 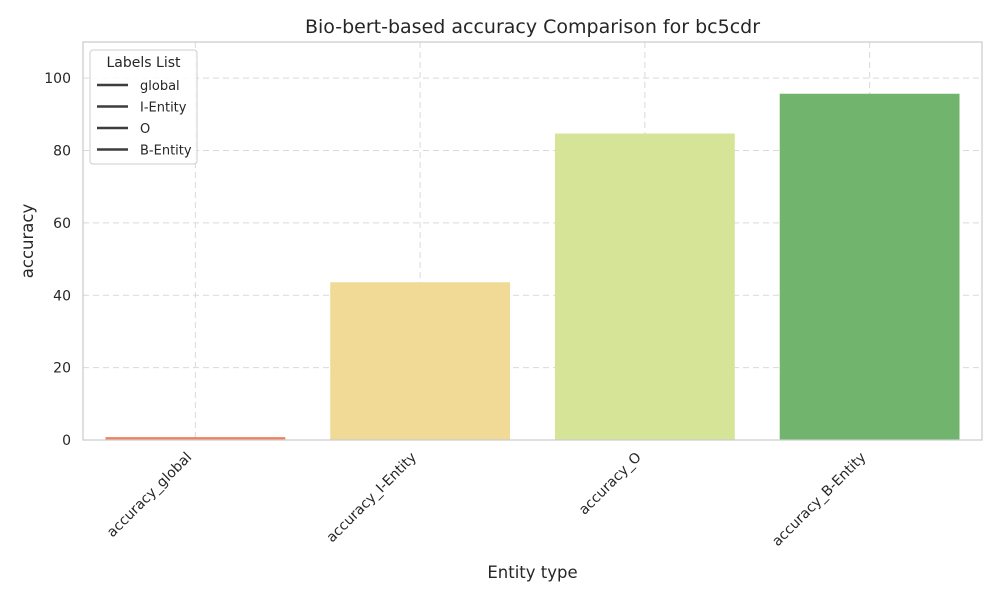 What do you see at coordinates (532, 572) in the screenshot?
I see `x-axis-label: Entity type` at bounding box center [532, 572].